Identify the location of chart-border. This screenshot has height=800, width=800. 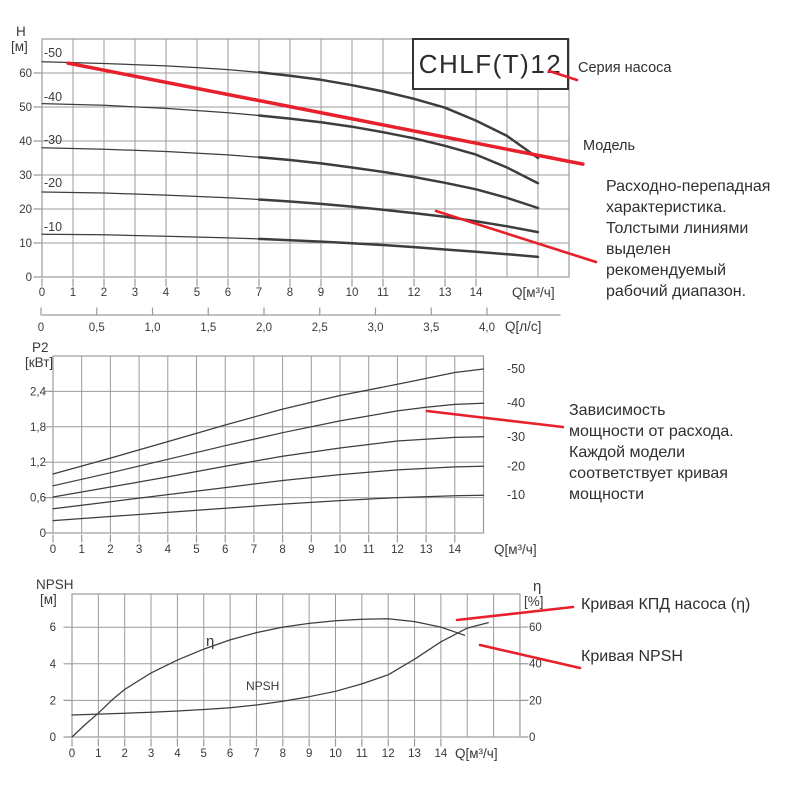
(268, 444).